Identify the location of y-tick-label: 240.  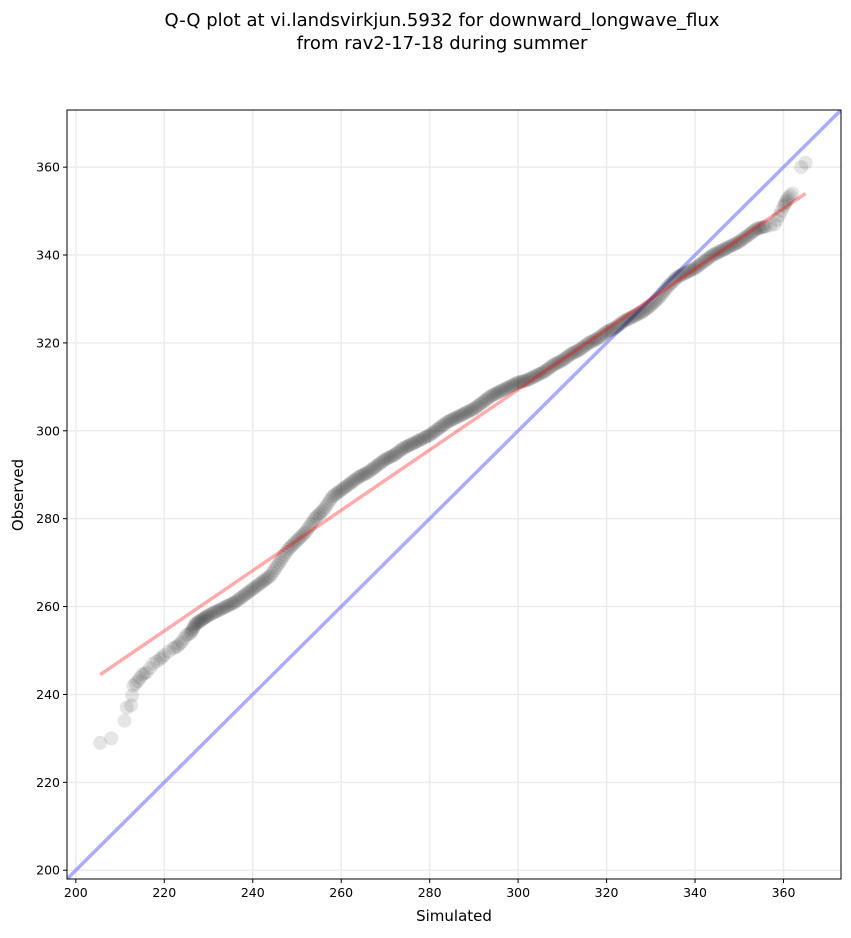
(48, 694).